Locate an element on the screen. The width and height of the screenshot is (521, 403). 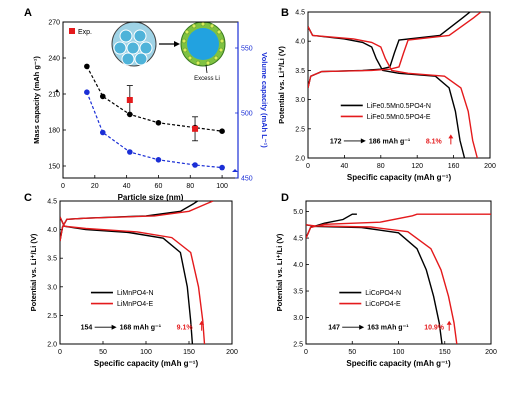
annotation-to: 163 mAh g⁻¹ is located at coordinates (388, 328).